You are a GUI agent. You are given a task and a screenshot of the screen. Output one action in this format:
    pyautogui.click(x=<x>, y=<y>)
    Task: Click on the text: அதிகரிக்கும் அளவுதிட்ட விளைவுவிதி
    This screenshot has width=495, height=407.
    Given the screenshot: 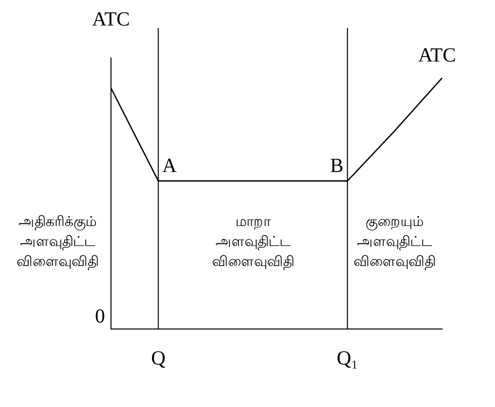 What is the action you would take?
    pyautogui.click(x=57, y=242)
    